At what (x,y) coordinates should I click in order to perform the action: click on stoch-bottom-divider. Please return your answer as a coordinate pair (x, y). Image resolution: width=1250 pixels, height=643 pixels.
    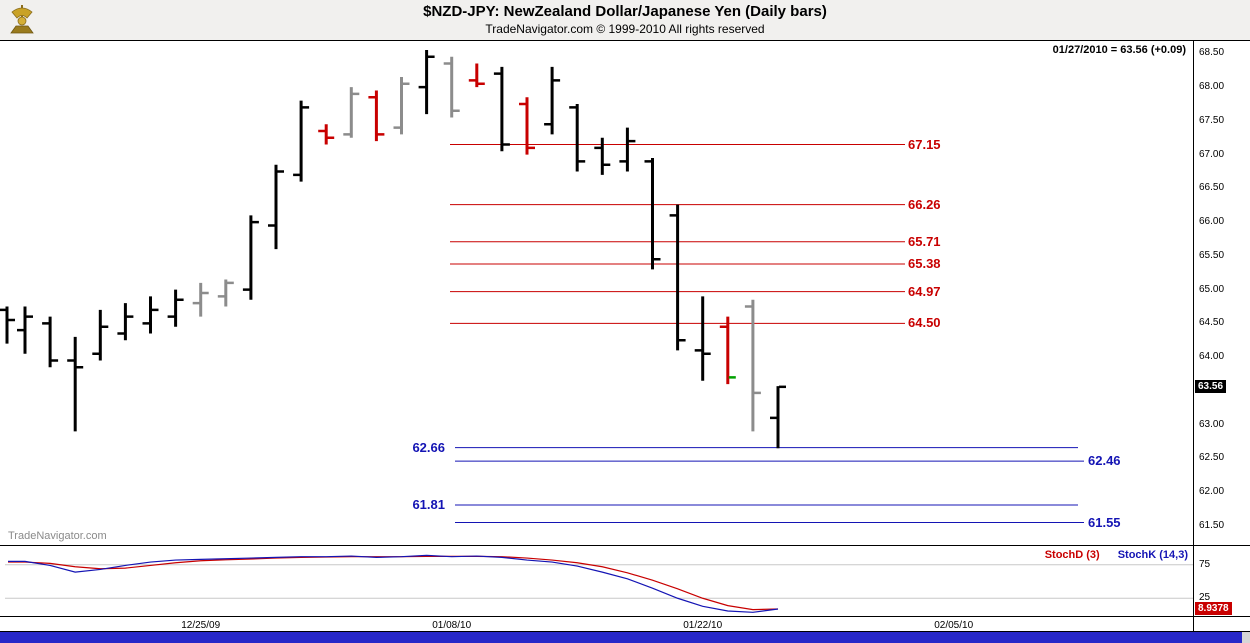
    Looking at the image, I should click on (625, 616).